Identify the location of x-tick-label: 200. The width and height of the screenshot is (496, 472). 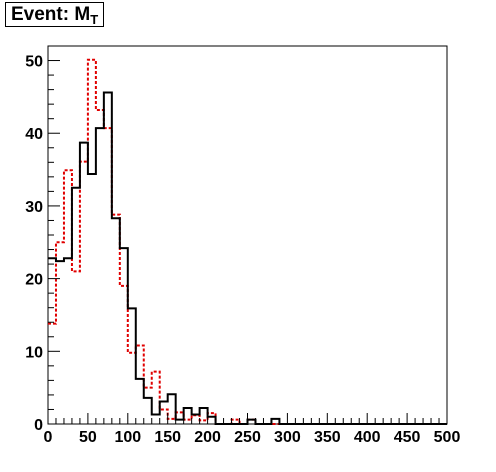
(207, 437).